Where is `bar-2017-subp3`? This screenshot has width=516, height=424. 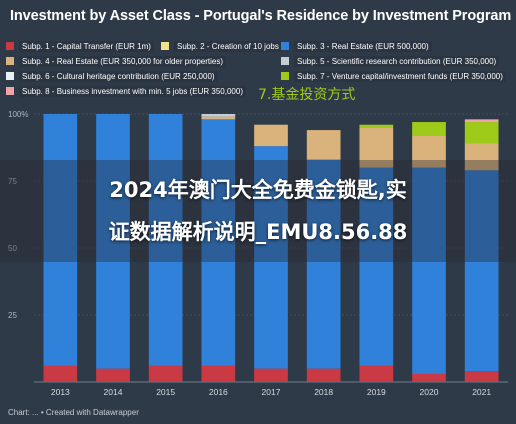 bar-2017-subp3 is located at coordinates (271, 257).